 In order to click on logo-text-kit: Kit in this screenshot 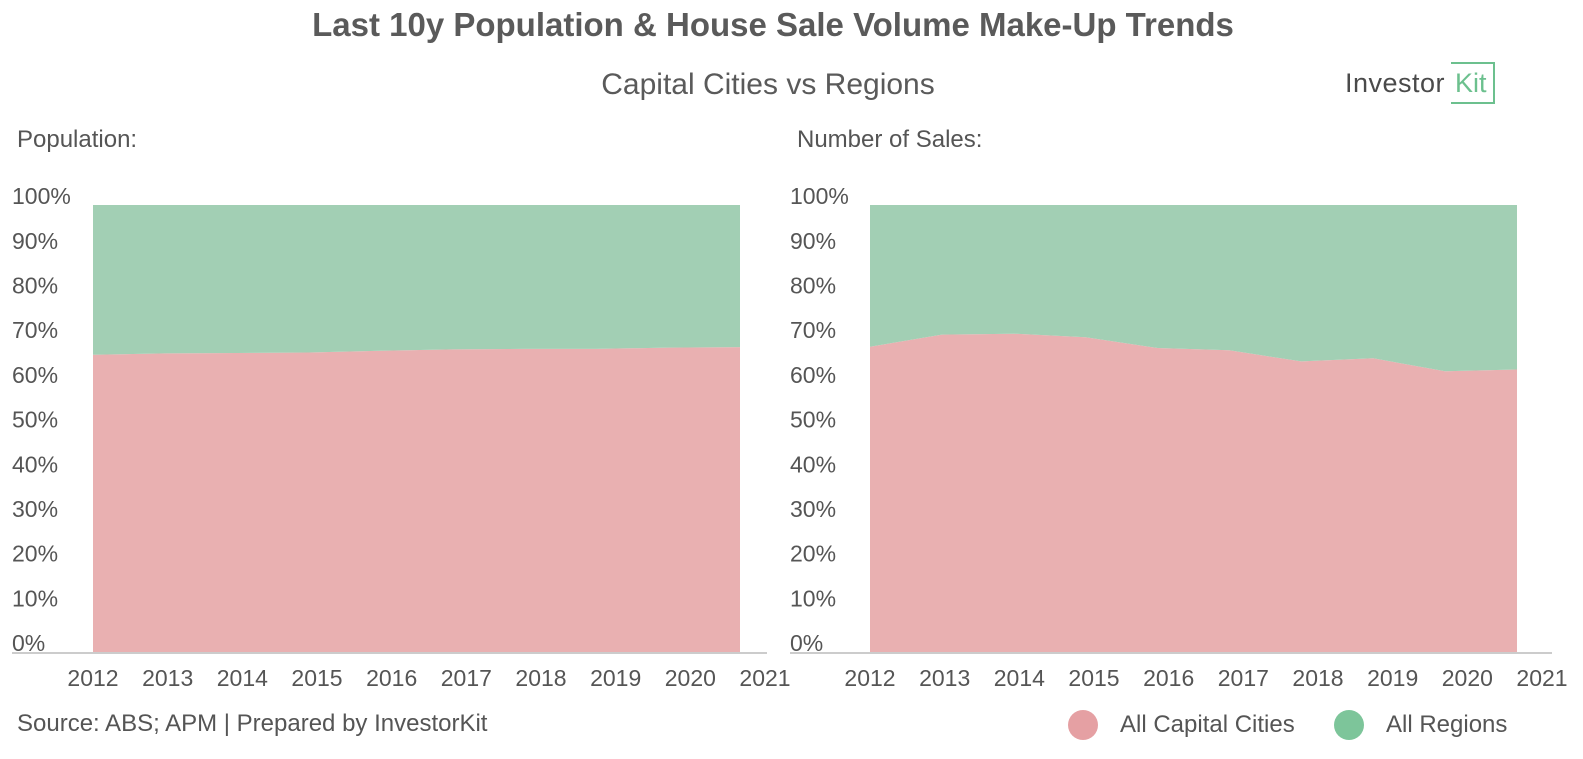, I will do `click(1471, 82)`.